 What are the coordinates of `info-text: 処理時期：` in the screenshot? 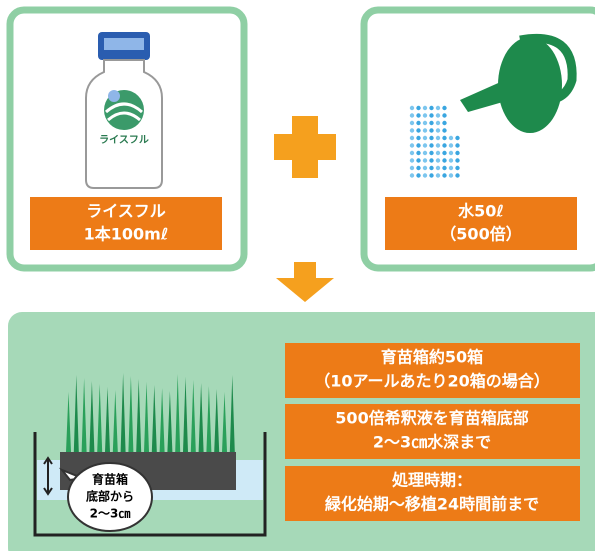 It's located at (432, 480).